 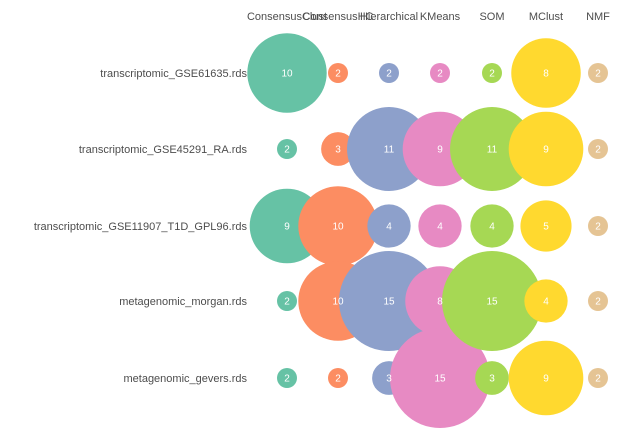 I want to click on row-label: transcriptomic_GSE45291_RA.rds, so click(x=163, y=150).